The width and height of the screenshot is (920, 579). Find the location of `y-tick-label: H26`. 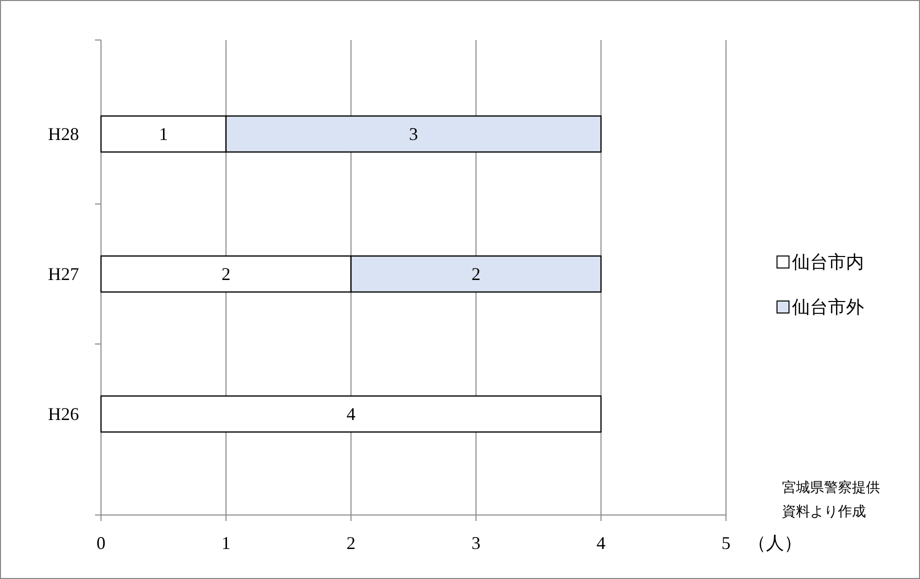

y-tick-label: H26 is located at coordinates (63, 414).